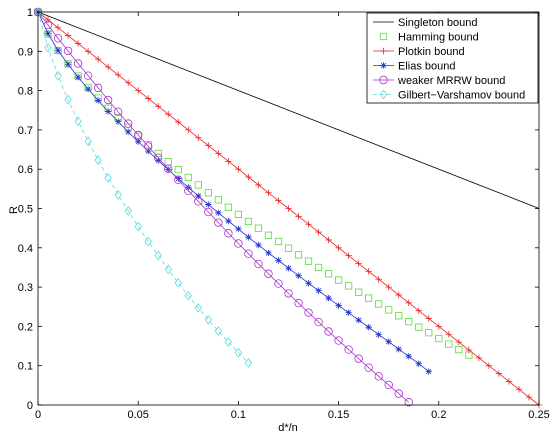 This screenshot has height=436, width=553. Describe the element at coordinates (14, 210) in the screenshot. I see `y-axis-label: R` at that location.